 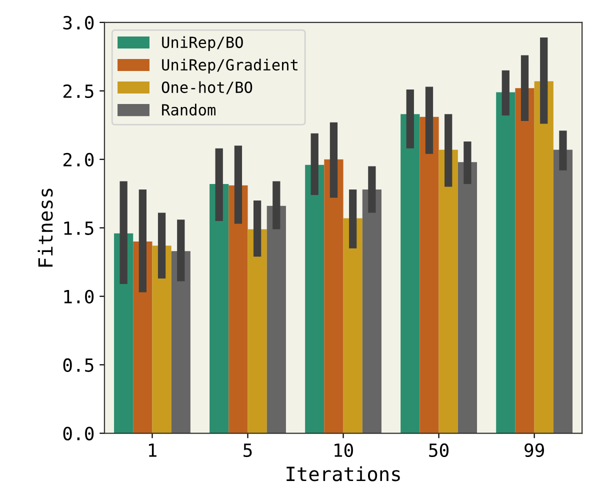 What do you see at coordinates (202, 44) in the screenshot?
I see `legend-label: UniRep/BO` at bounding box center [202, 44].